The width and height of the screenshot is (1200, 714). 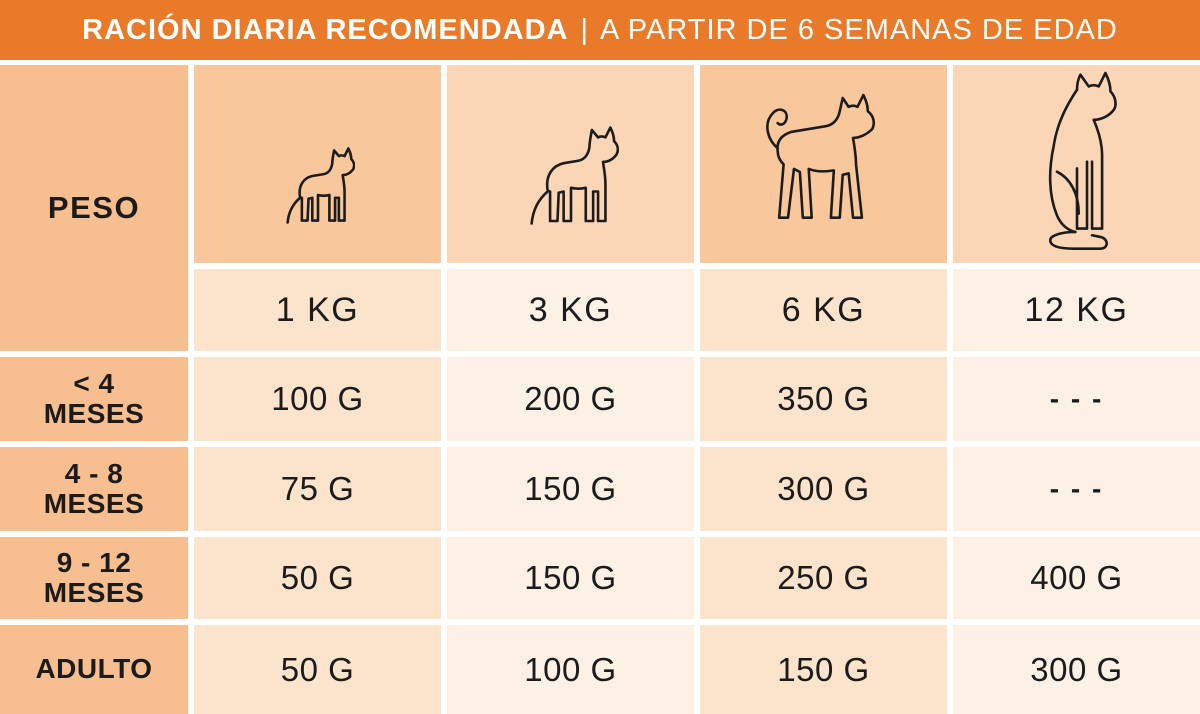 I want to click on title-subtitle: A PARTIR DE 6 SEMANAS DE EDAD, so click(x=859, y=29).